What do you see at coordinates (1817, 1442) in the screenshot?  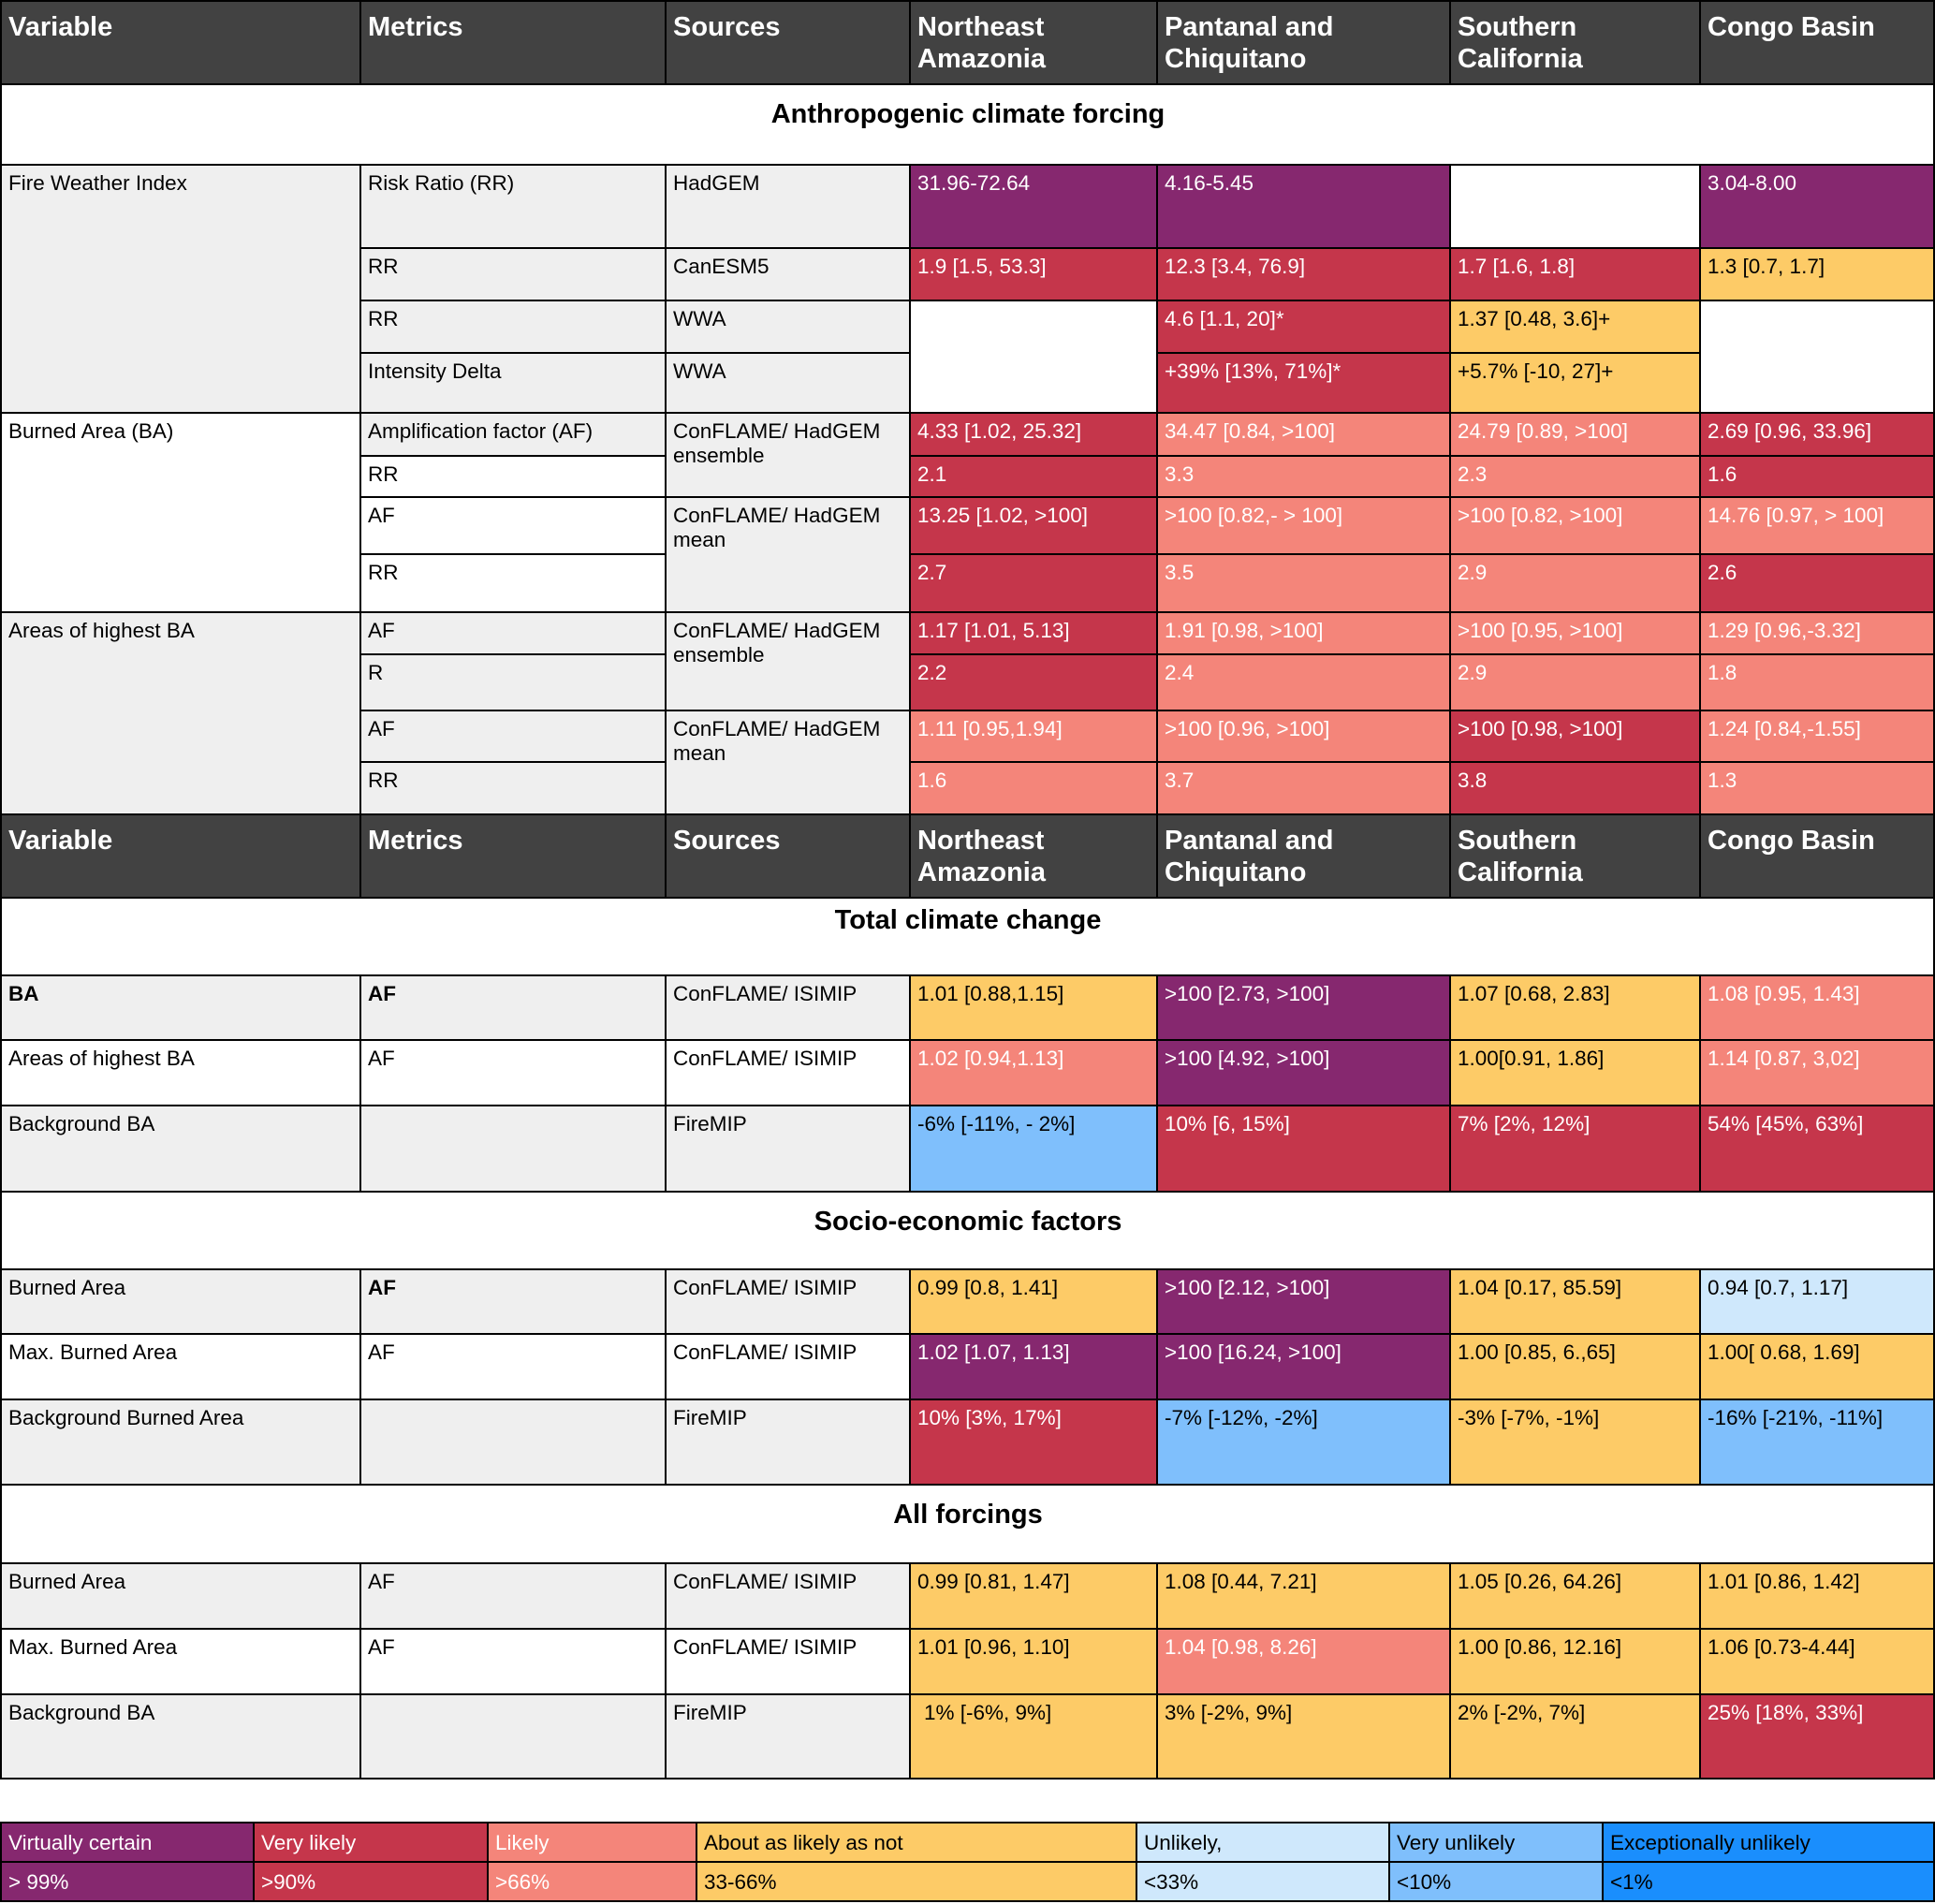 I see `value-cell: -16% [-21%, -11%]` at bounding box center [1817, 1442].